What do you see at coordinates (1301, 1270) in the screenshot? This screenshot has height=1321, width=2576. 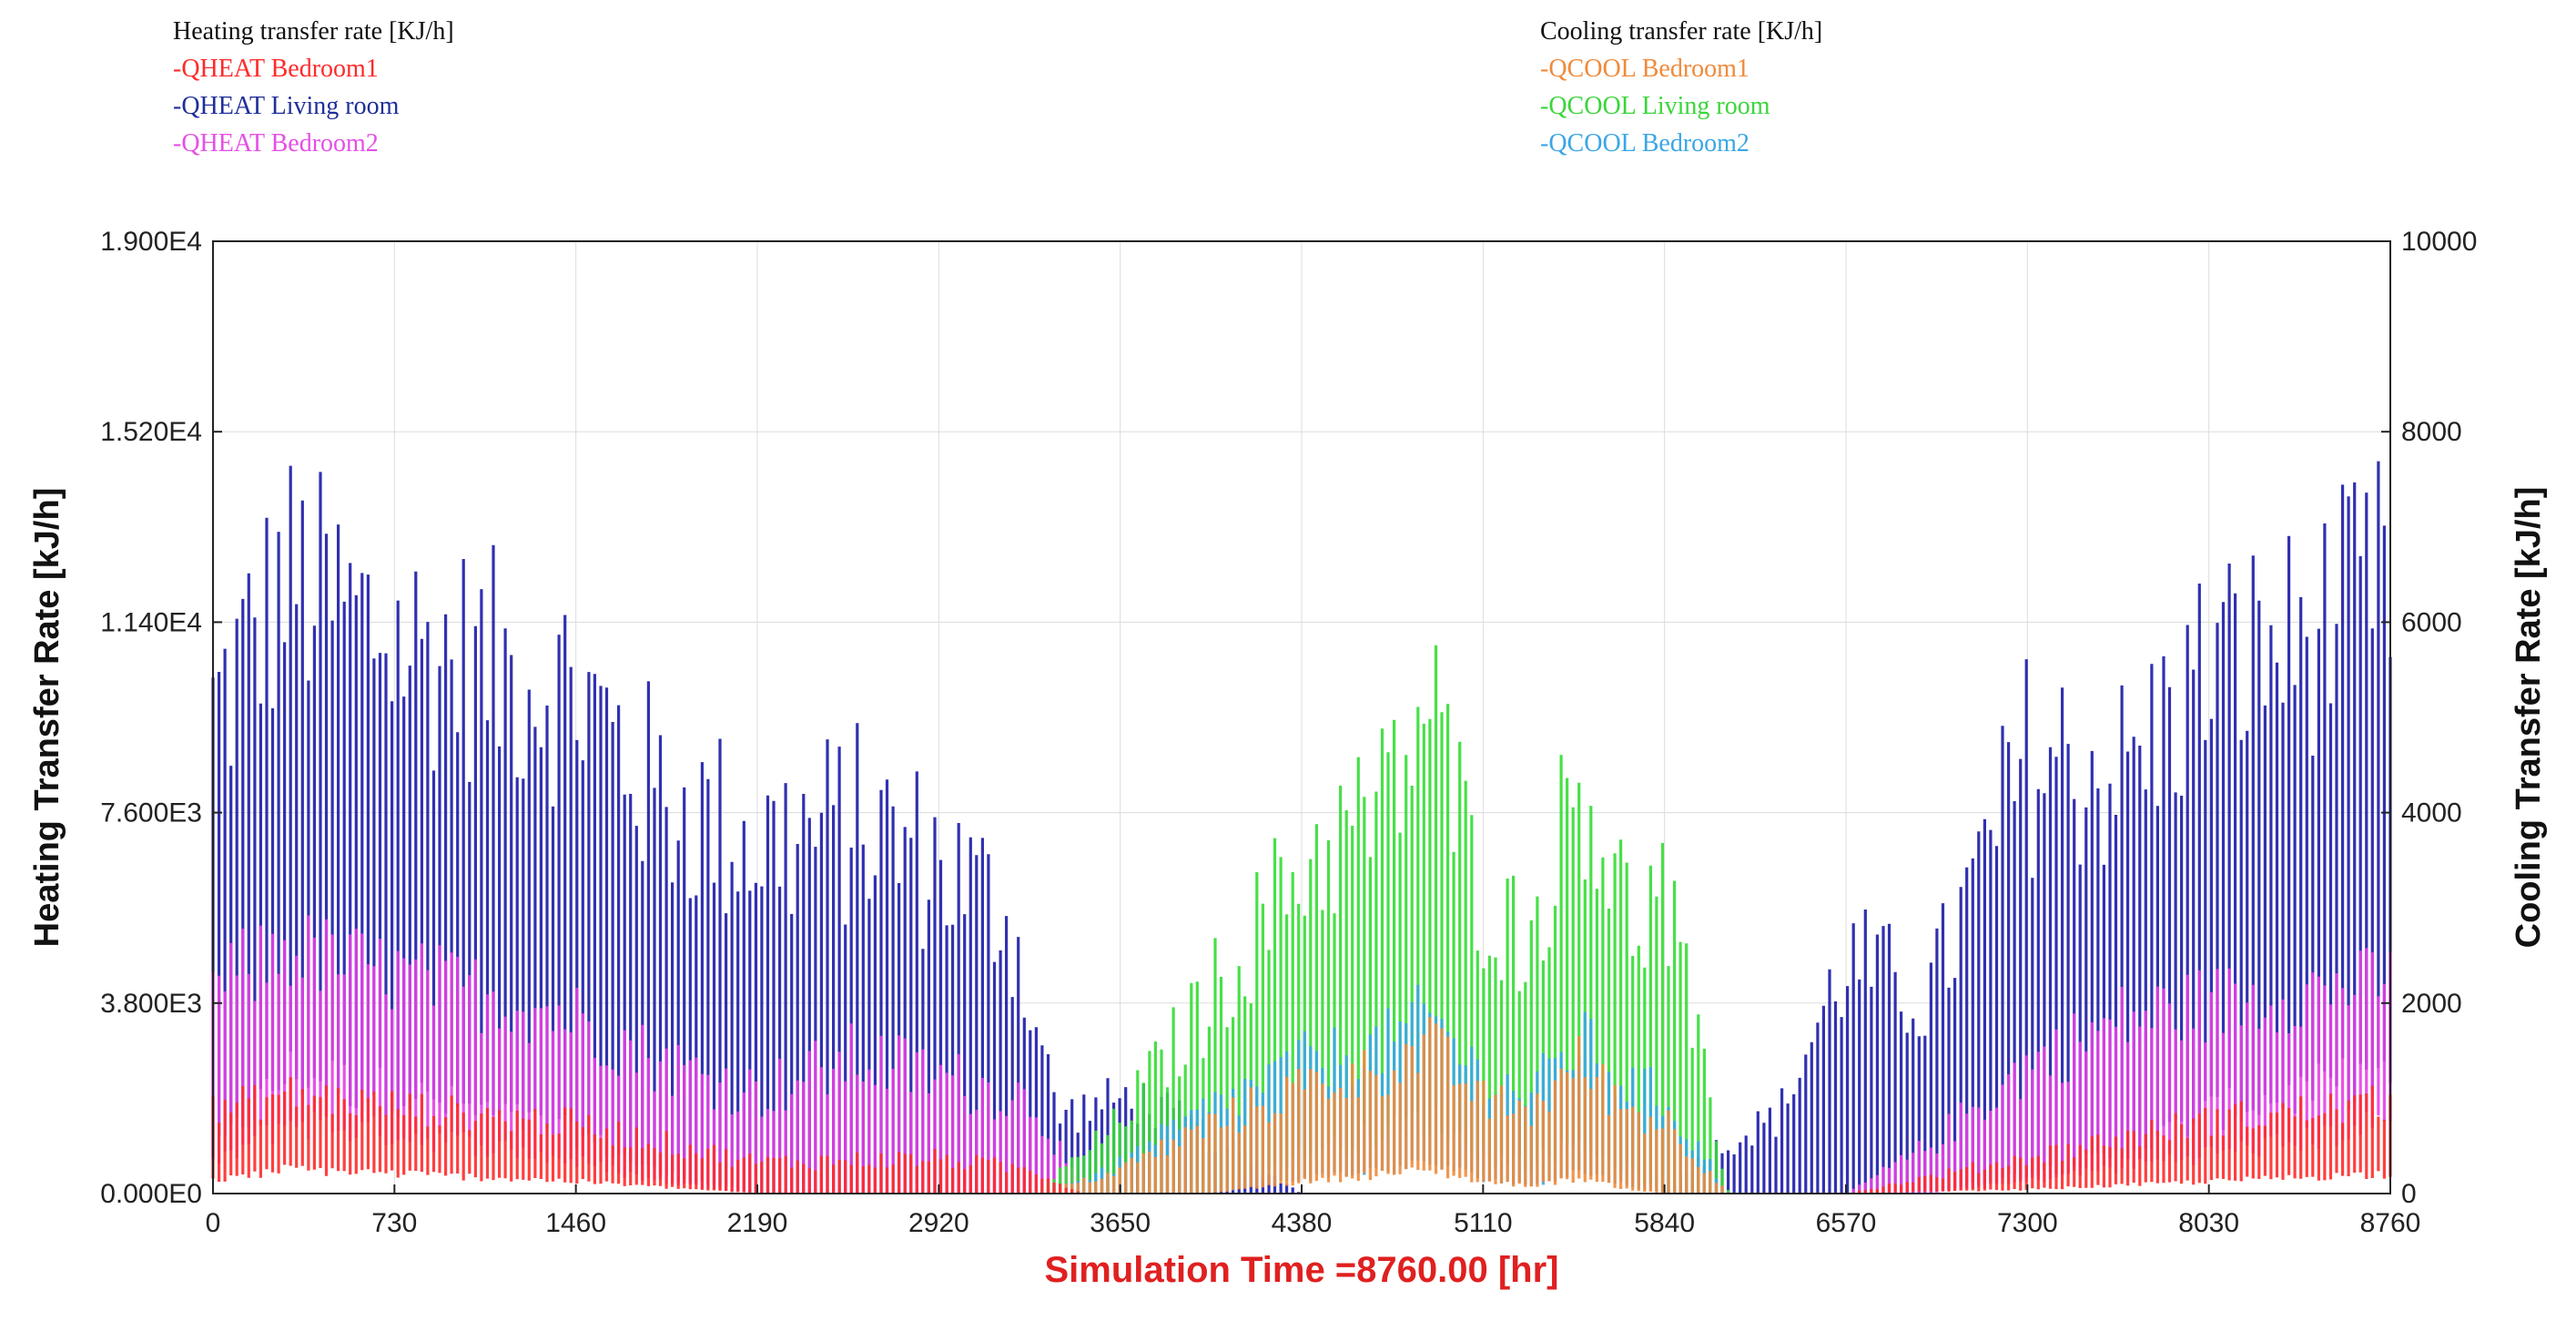 I see `x-axis-title: Simulation Time =8760.00 [hr]` at bounding box center [1301, 1270].